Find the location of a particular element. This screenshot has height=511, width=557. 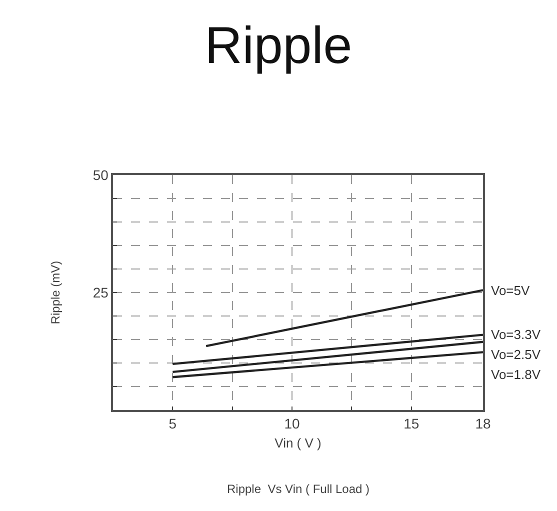

x-tick-label: 18 is located at coordinates (483, 424).